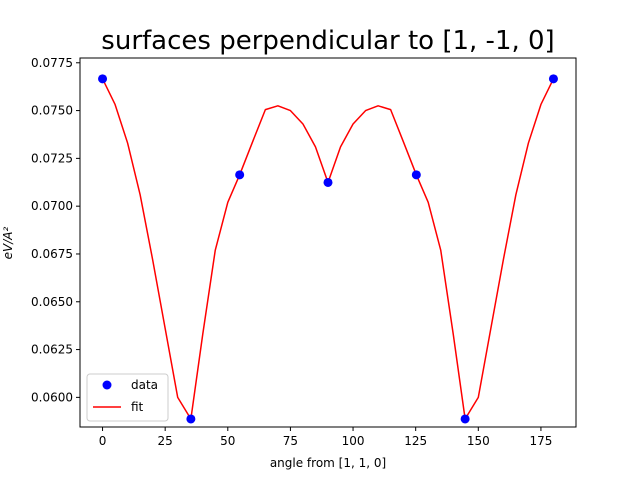 Image resolution: width=640 pixels, height=480 pixels. I want to click on y-tick-label: 0.0650, so click(52, 302).